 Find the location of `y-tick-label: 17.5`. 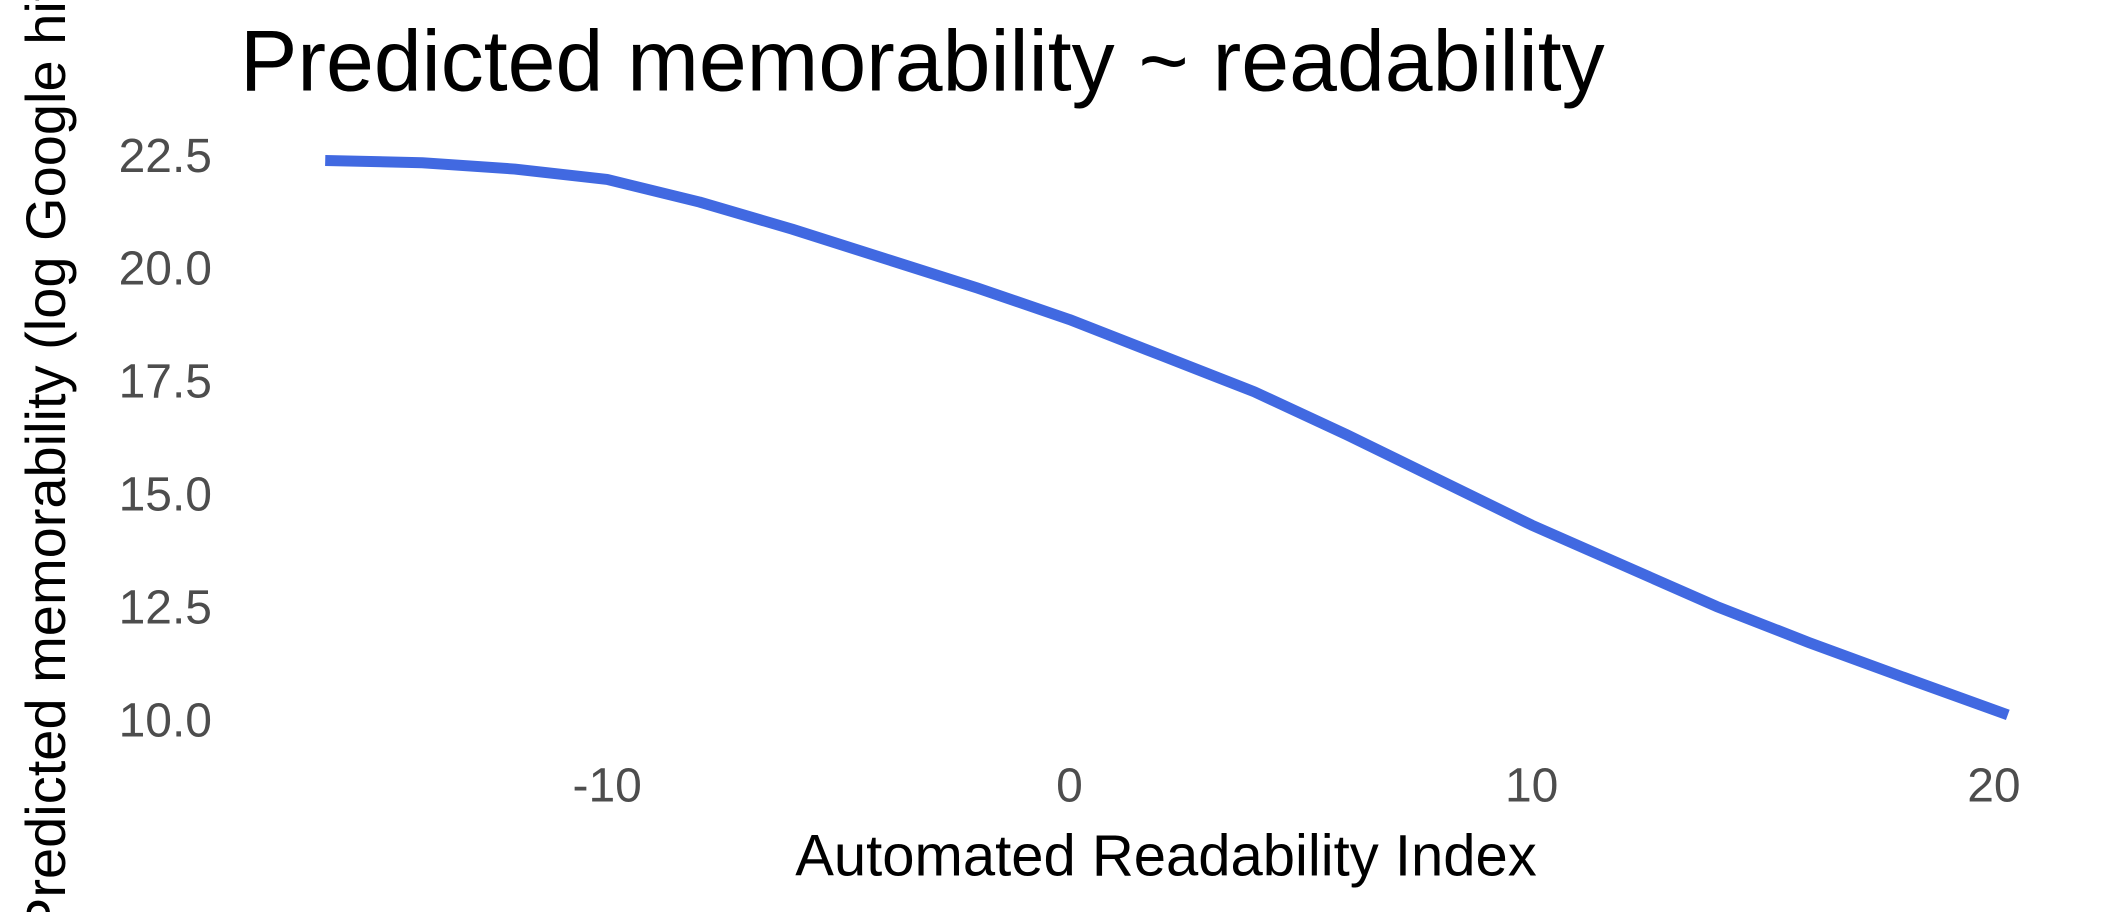

y-tick-label: 17.5 is located at coordinates (165, 382).